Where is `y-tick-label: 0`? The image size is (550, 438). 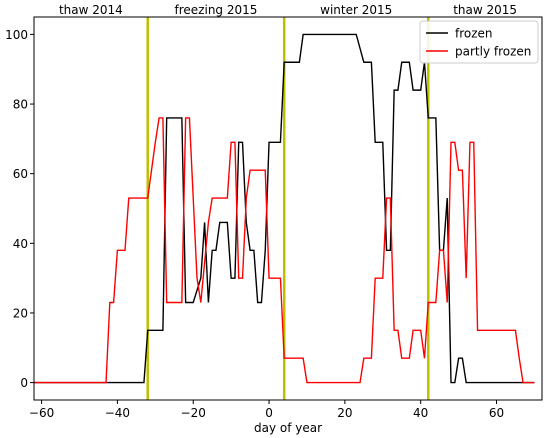
y-tick-label: 0 is located at coordinates (24, 383).